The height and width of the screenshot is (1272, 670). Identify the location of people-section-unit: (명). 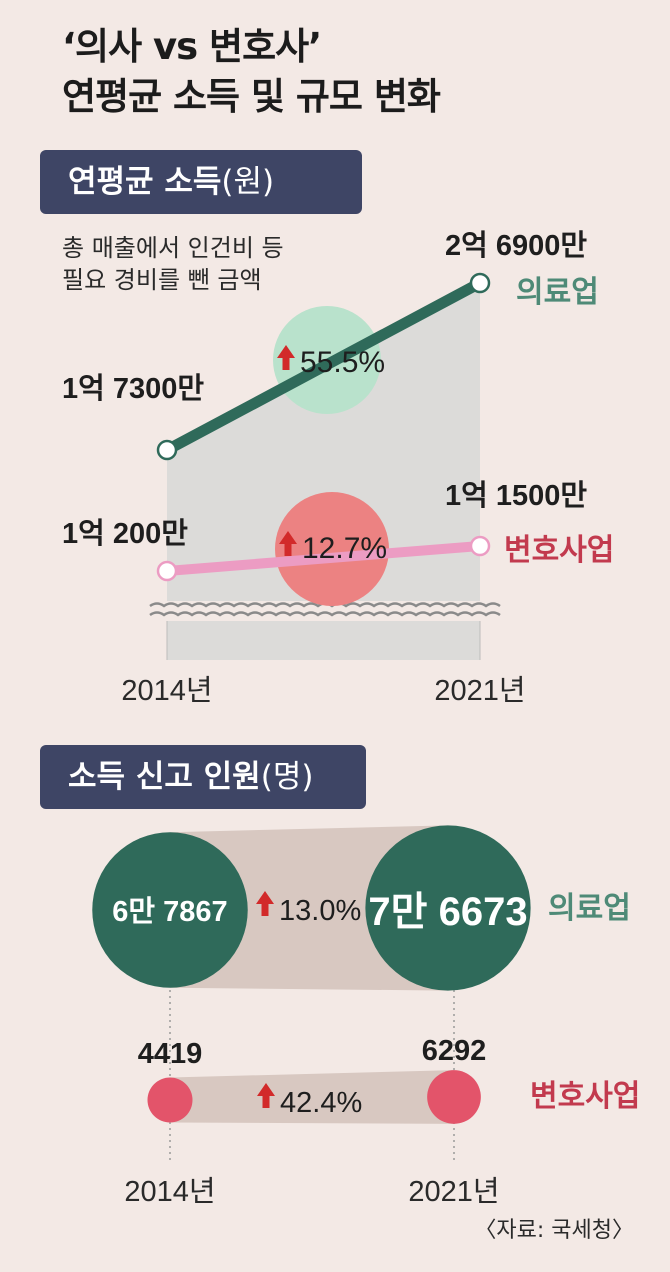
(287, 777).